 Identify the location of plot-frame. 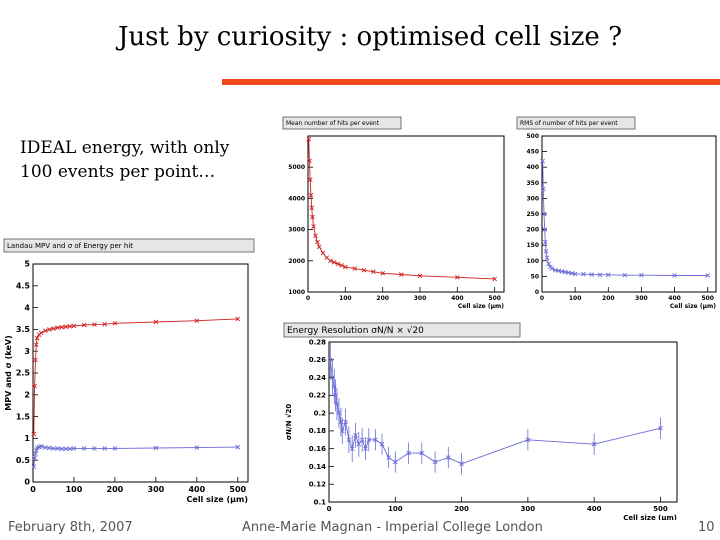
(503, 422).